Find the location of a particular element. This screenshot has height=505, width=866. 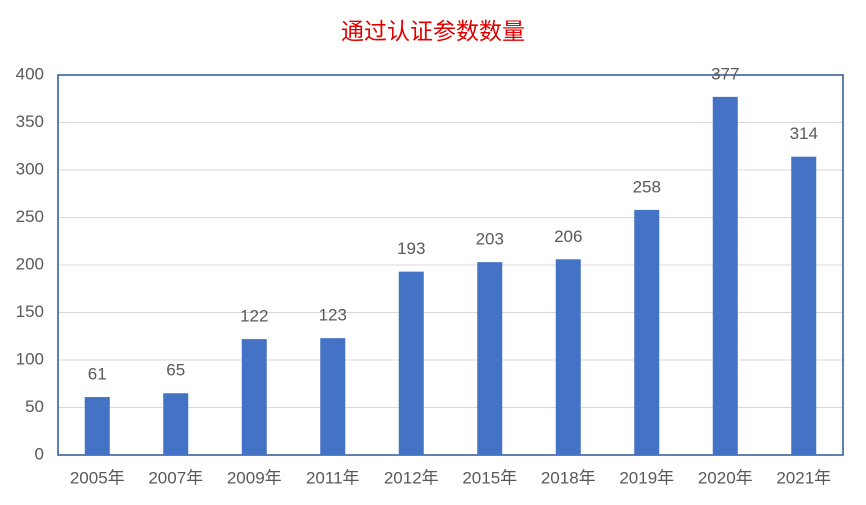

x-tick-label: 2021年 is located at coordinates (803, 477).